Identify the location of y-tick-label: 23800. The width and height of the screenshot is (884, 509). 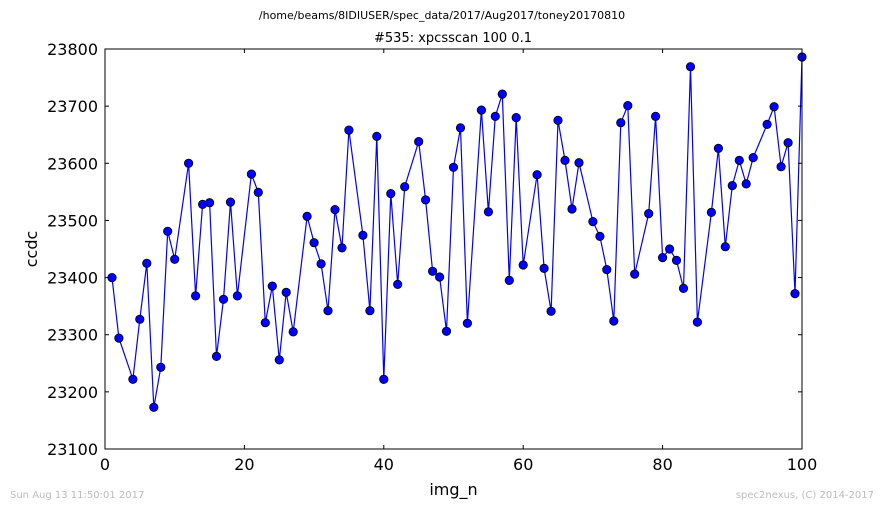
(72, 49).